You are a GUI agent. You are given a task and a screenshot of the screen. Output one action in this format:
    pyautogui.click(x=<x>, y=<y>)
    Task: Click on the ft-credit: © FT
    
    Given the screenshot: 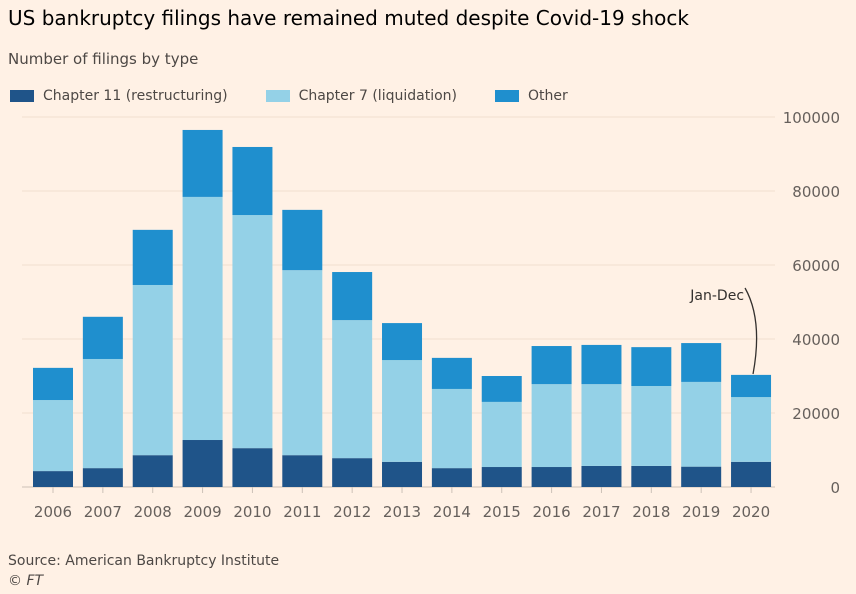 What is the action you would take?
    pyautogui.click(x=26, y=581)
    